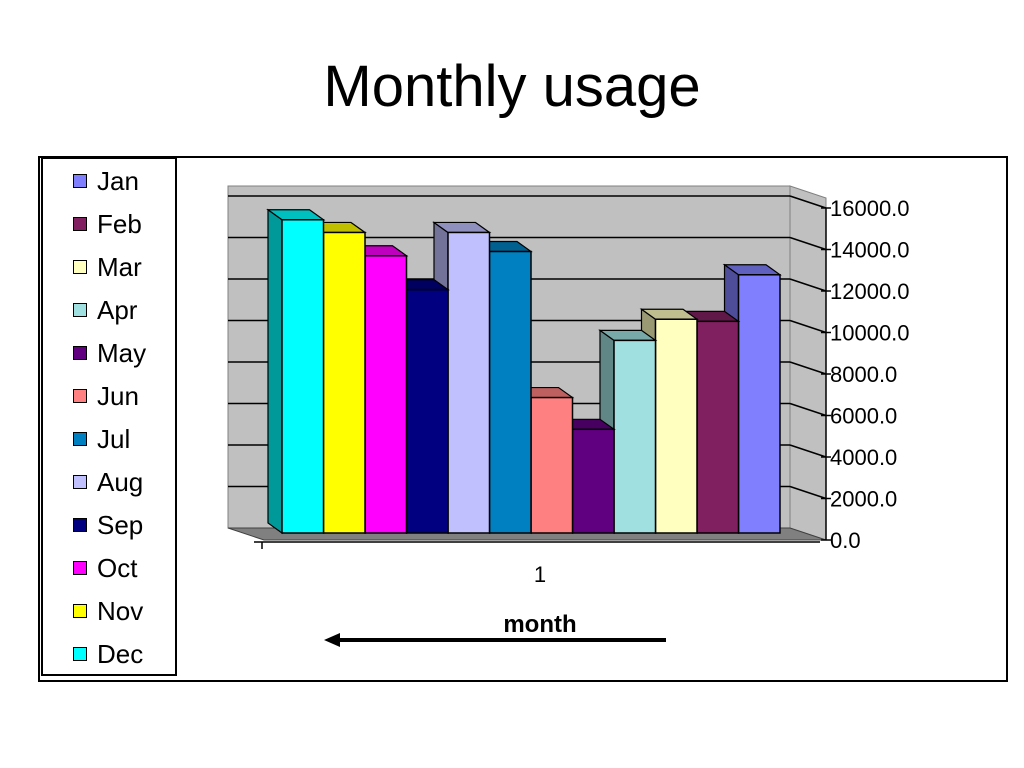  I want to click on bar-side, so click(275, 371).